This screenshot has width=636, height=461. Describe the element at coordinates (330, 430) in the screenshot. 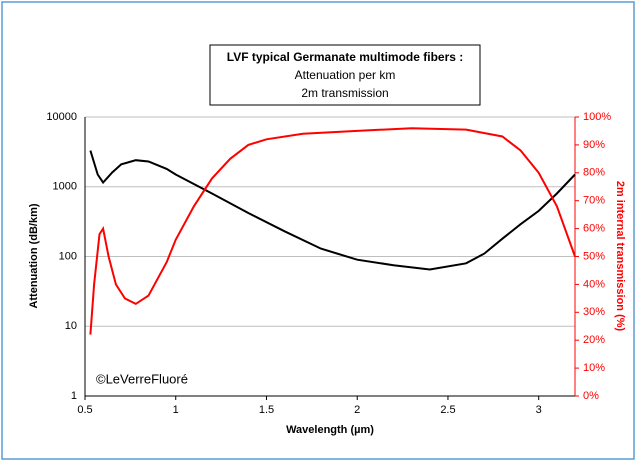

I see `x-axis-label: Wavelength (µm)` at that location.